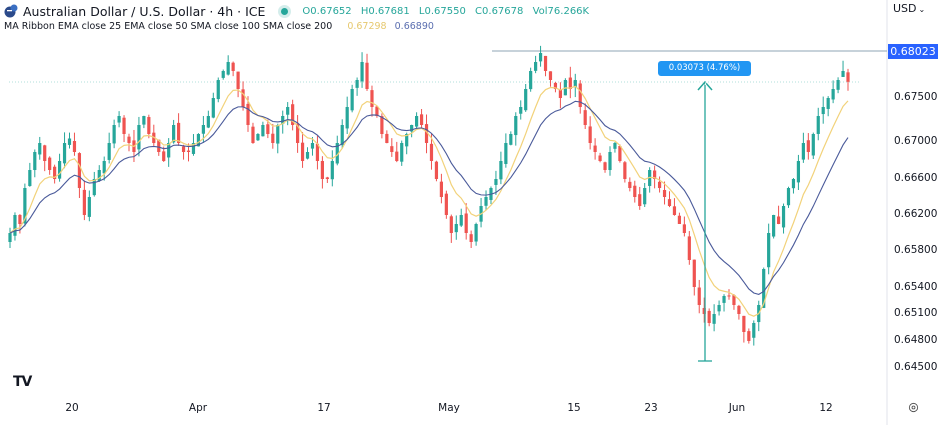 The image size is (941, 425). I want to click on price-tick-label: 0.65100, so click(916, 313).